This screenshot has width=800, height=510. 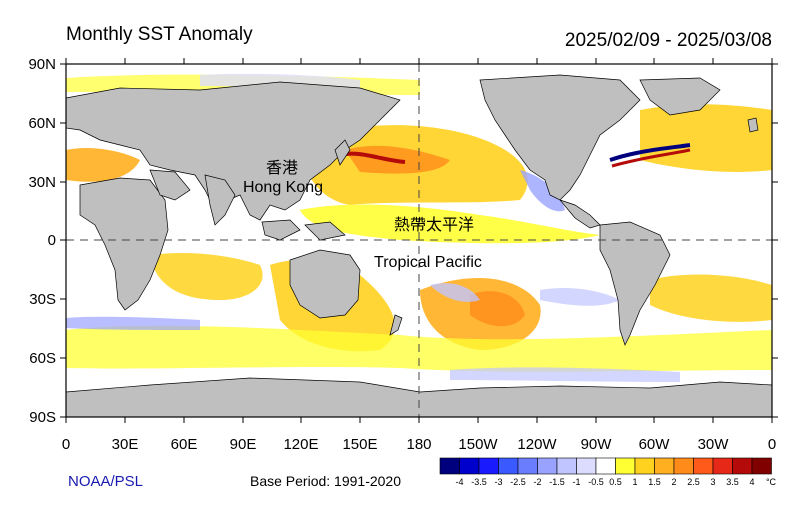 I want to click on lon-label-30e: 30E, so click(x=125, y=444).